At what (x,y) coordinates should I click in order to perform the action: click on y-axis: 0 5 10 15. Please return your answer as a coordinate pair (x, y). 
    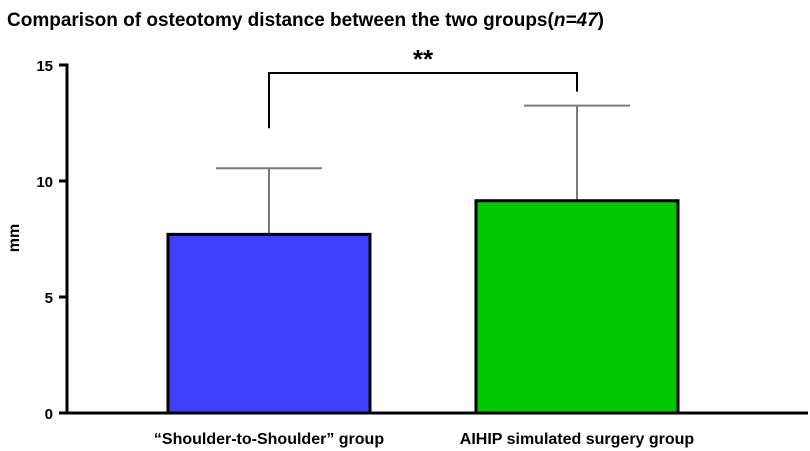
    Looking at the image, I should click on (52, 240).